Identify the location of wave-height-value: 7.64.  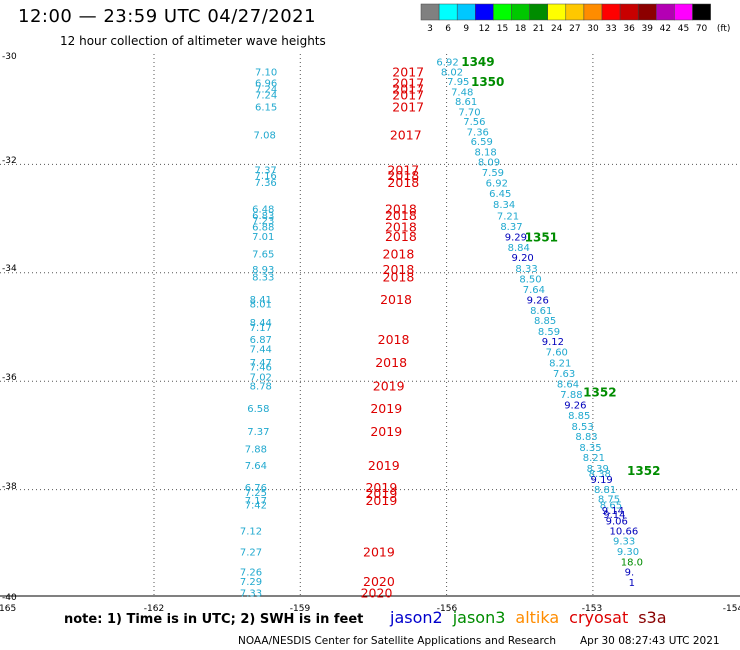
(256, 466).